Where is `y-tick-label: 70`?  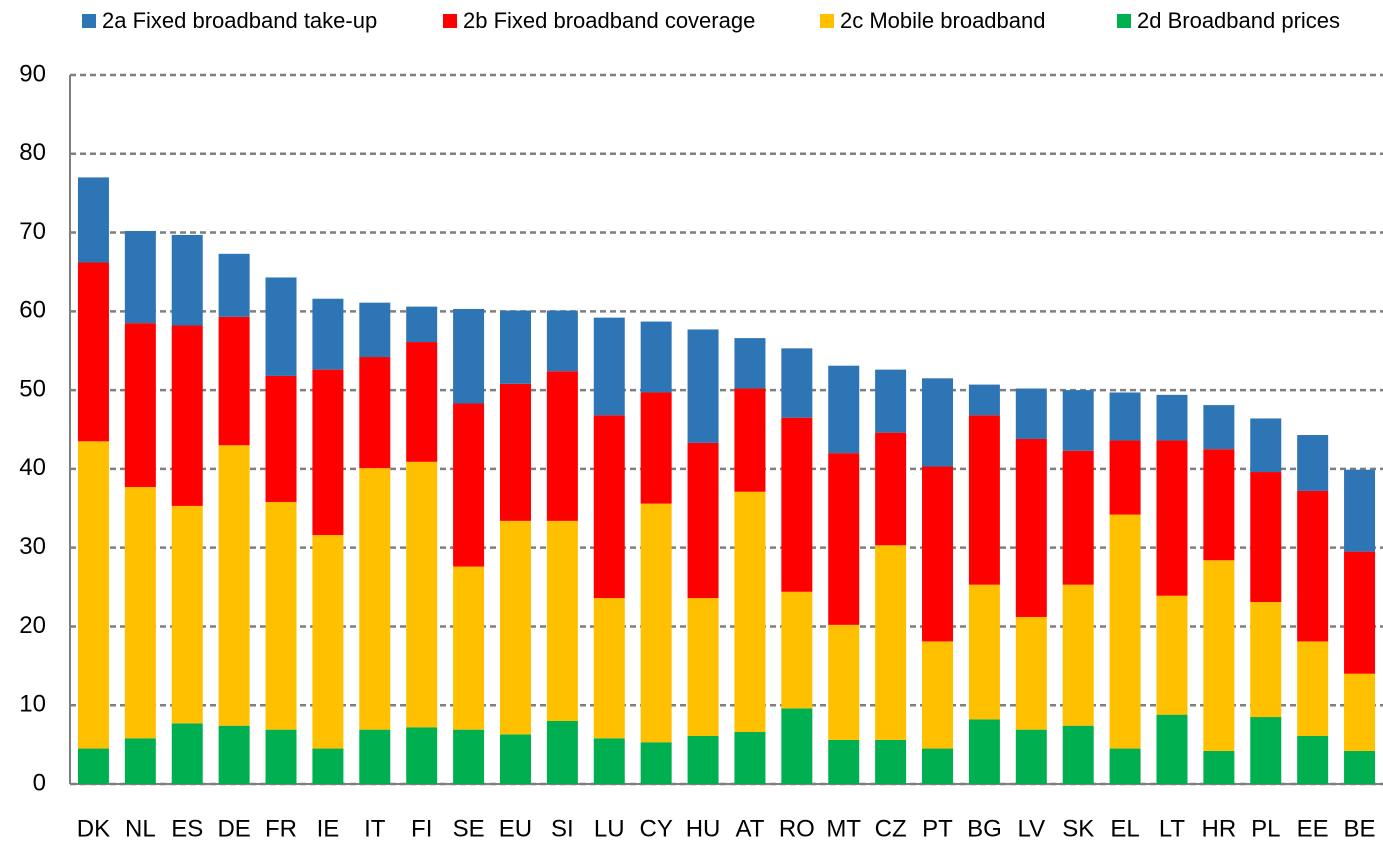
y-tick-label: 70 is located at coordinates (32, 231).